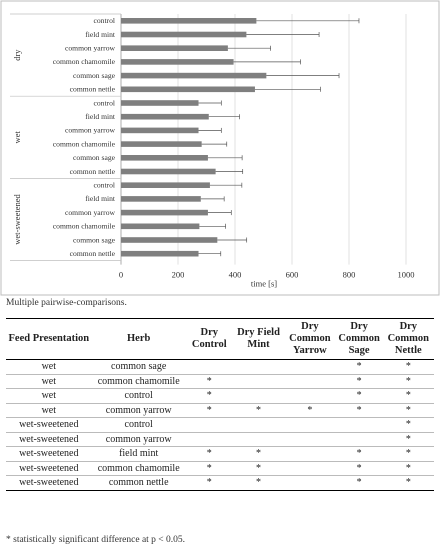 The height and width of the screenshot is (550, 440). I want to click on column-header: Feed Presentation, so click(49, 338).